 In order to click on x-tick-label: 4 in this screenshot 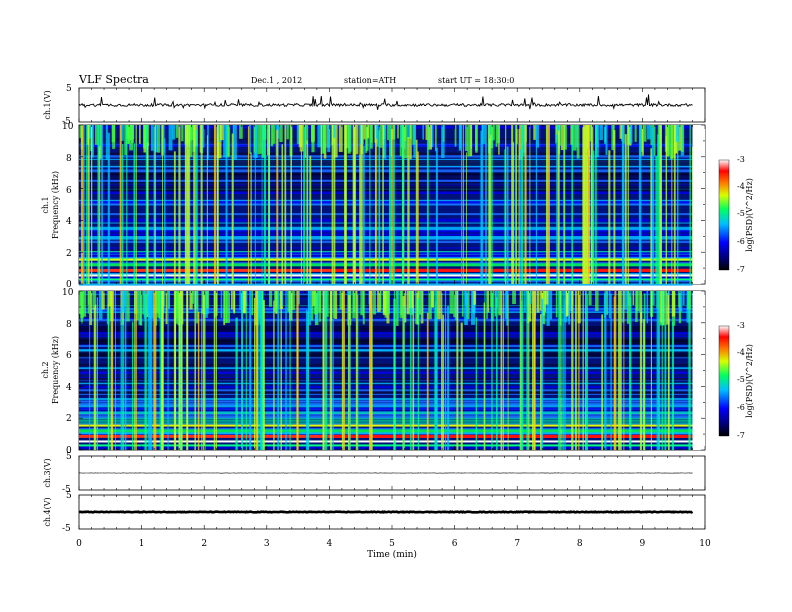, I will do `click(330, 544)`.